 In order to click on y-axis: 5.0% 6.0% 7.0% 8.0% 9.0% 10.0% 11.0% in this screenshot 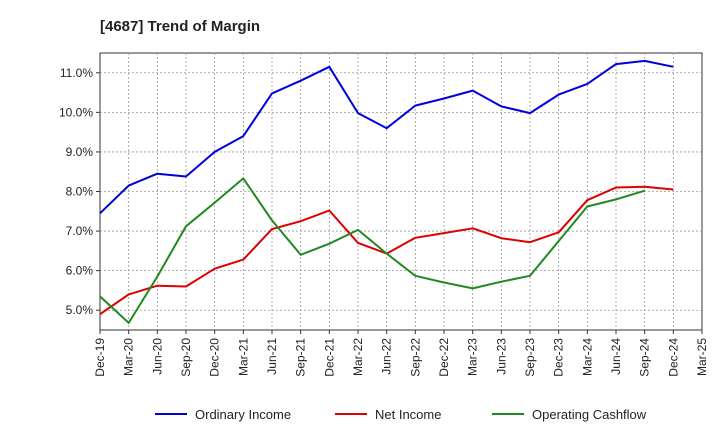, I will do `click(79, 191)`.